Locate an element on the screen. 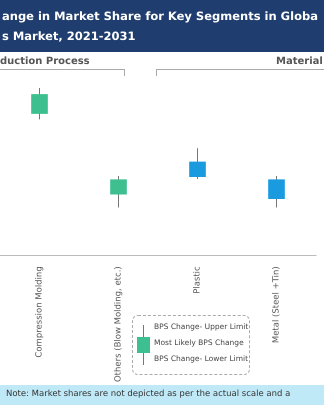  x-tick-label: Metal (Steel +Tin) is located at coordinates (277, 305).